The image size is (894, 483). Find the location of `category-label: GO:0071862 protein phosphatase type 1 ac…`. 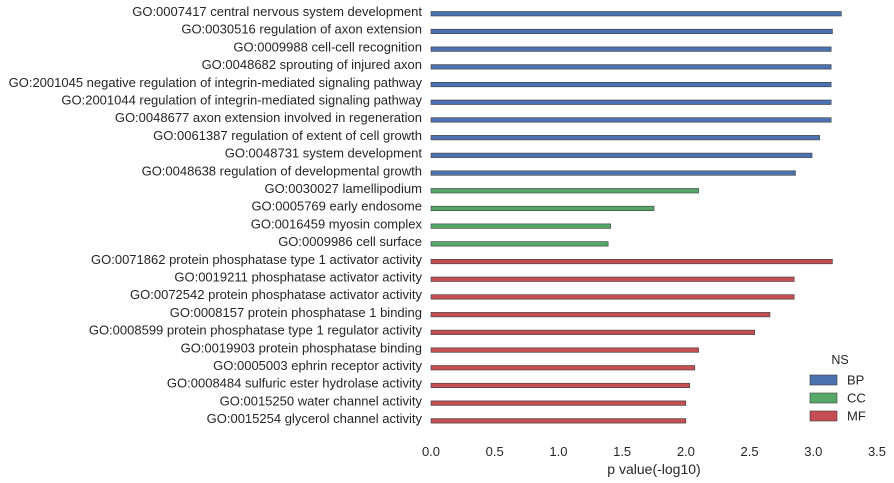

category-label: GO:0071862 protein phosphatase type 1 ac… is located at coordinates (256, 259).